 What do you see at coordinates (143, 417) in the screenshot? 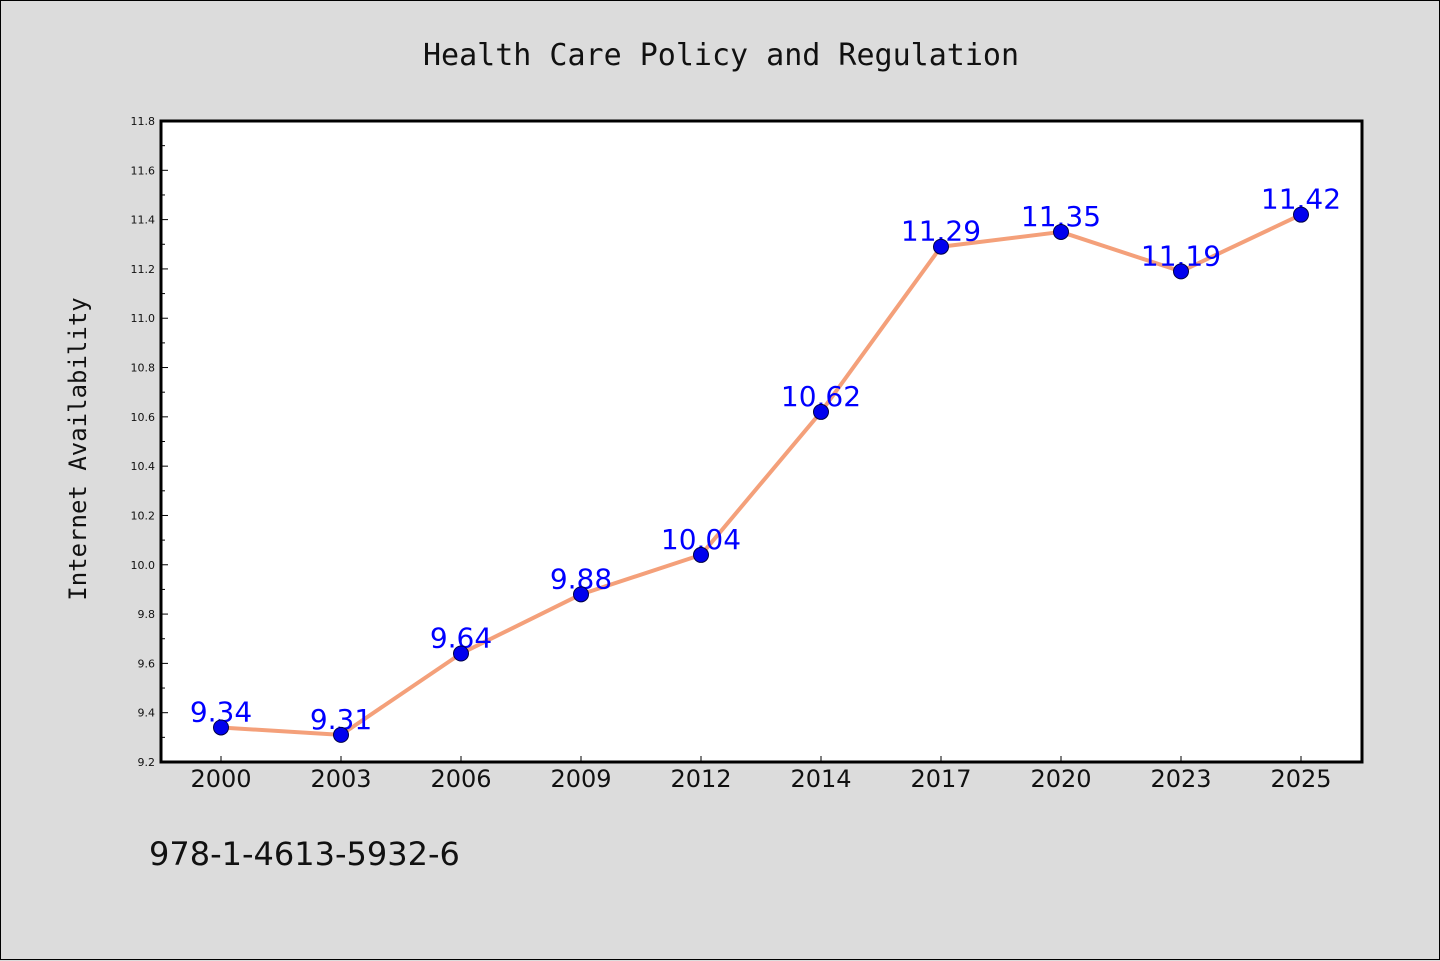
I see `y-tick-label: 10.6` at bounding box center [143, 417].